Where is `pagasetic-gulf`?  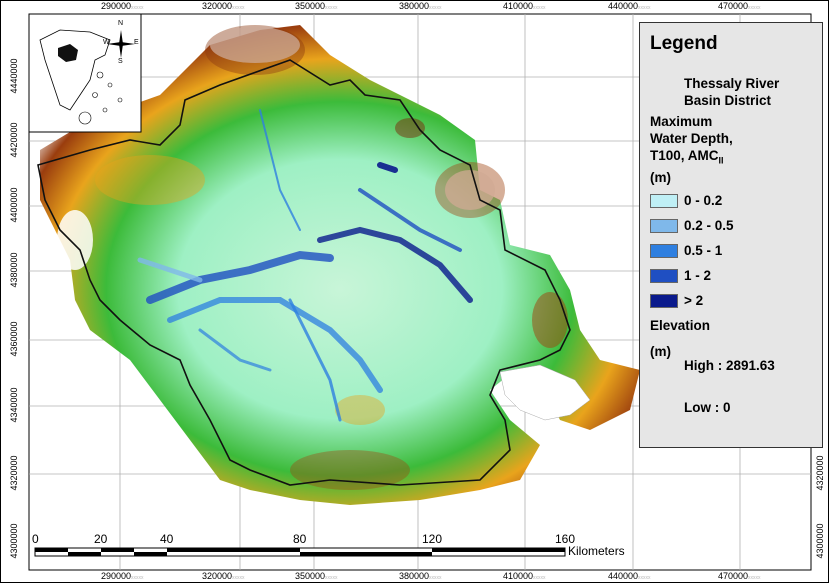 pagasetic-gulf is located at coordinates (545, 392).